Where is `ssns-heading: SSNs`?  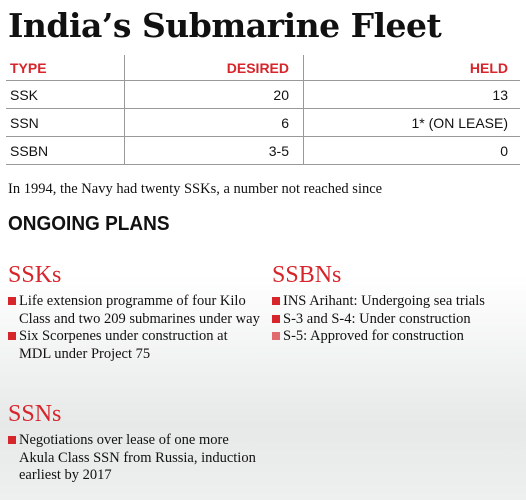 ssns-heading: SSNs is located at coordinates (35, 414).